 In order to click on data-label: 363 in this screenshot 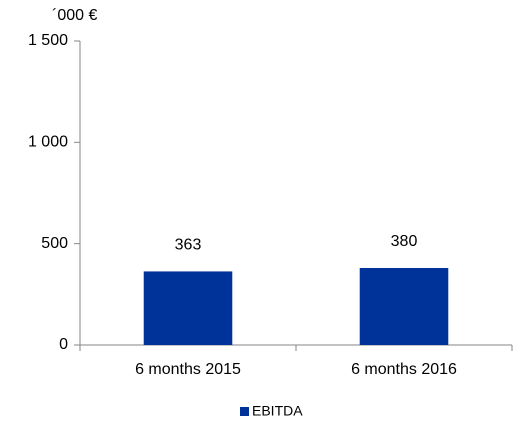, I will do `click(188, 245)`.